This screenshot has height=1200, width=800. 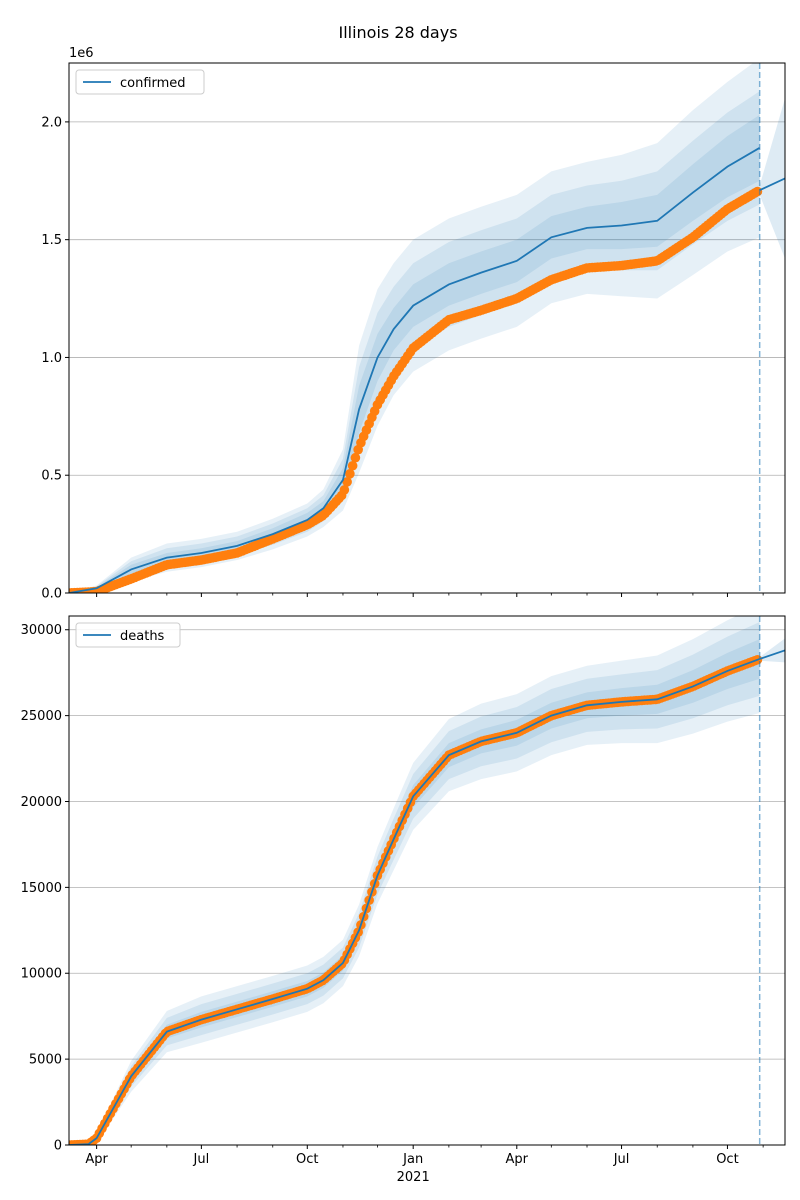 What do you see at coordinates (142, 636) in the screenshot?
I see `legend-label: deaths` at bounding box center [142, 636].